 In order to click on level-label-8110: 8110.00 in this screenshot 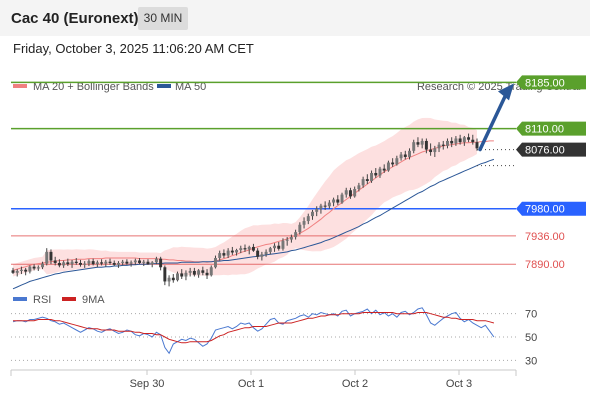, I will do `click(544, 130)`.